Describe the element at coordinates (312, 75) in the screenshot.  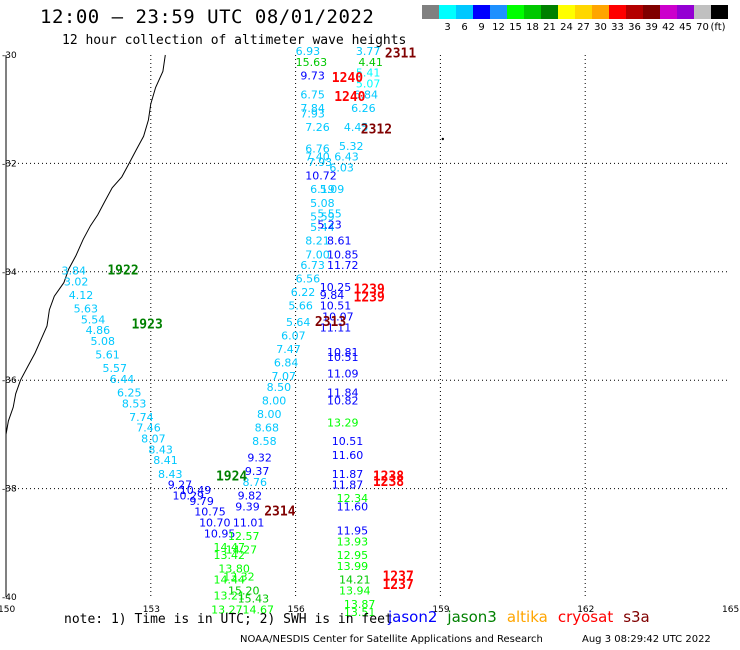
I see `wave-height-value: 9.73` at that location.